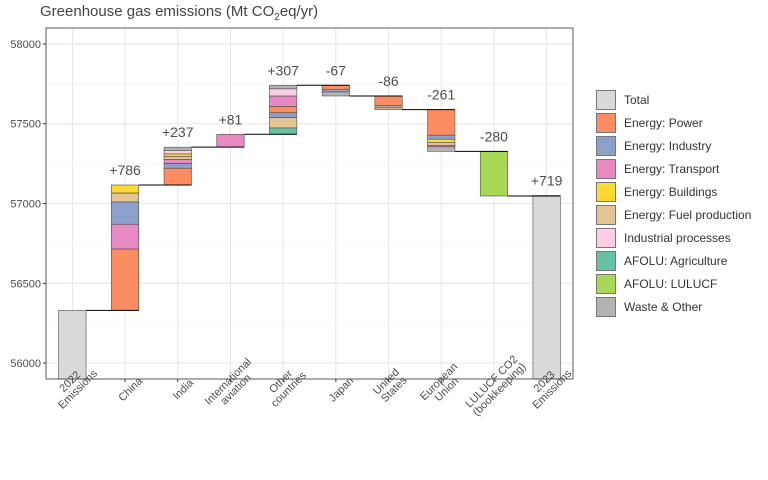 The width and height of the screenshot is (768, 480). What do you see at coordinates (157, 11) in the screenshot?
I see `chart-title-main: Greenhouse gas emissions (Mt CO` at bounding box center [157, 11].